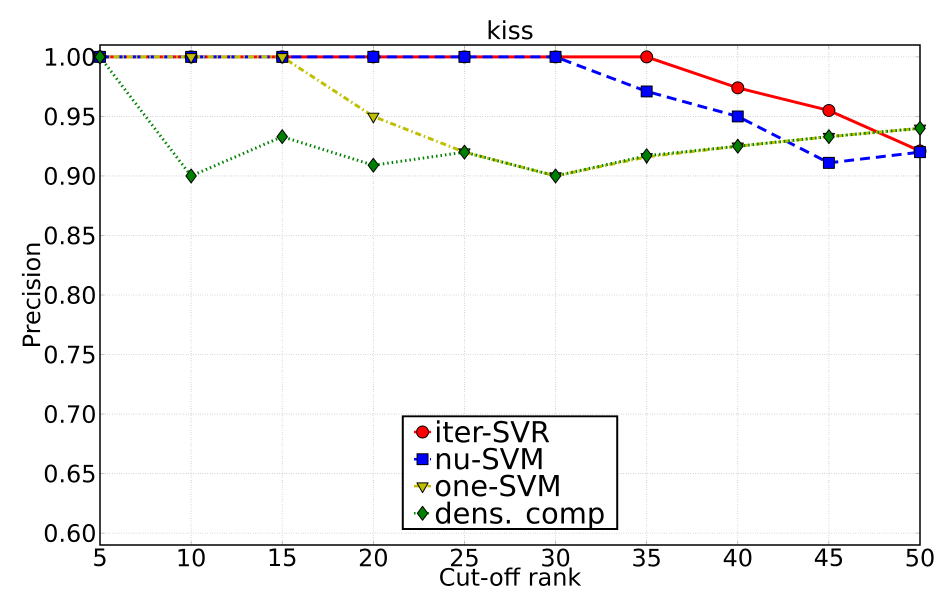 This screenshot has height=599, width=938. I want to click on y-tick-label: 0.90, so click(69, 175).